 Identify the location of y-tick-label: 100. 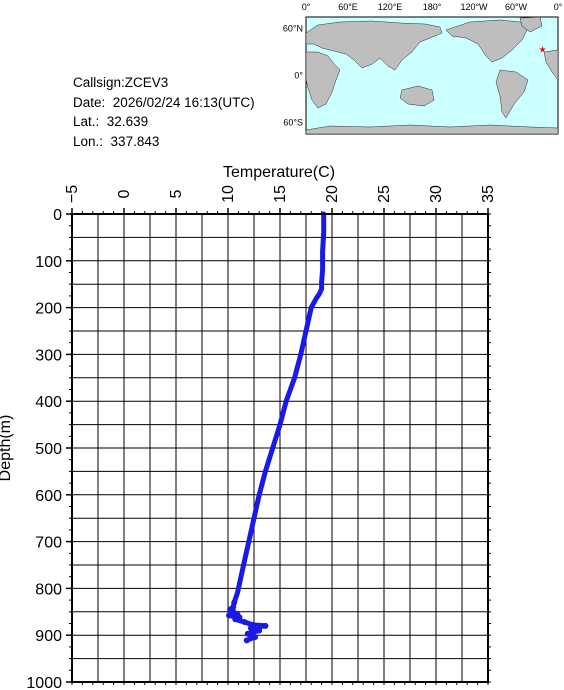
(48, 262).